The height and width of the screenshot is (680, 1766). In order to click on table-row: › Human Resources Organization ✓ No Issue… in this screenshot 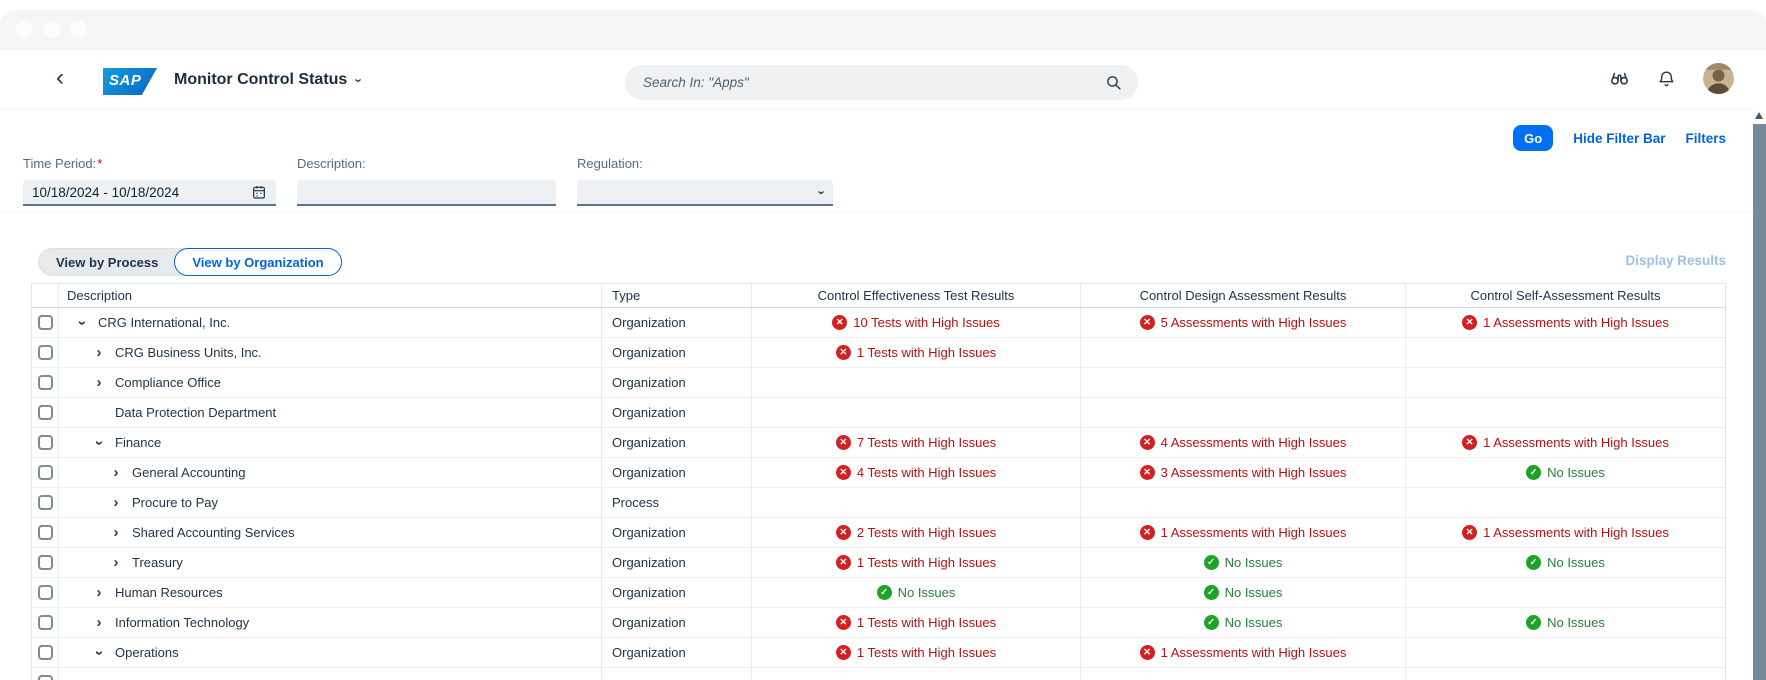, I will do `click(878, 593)`.